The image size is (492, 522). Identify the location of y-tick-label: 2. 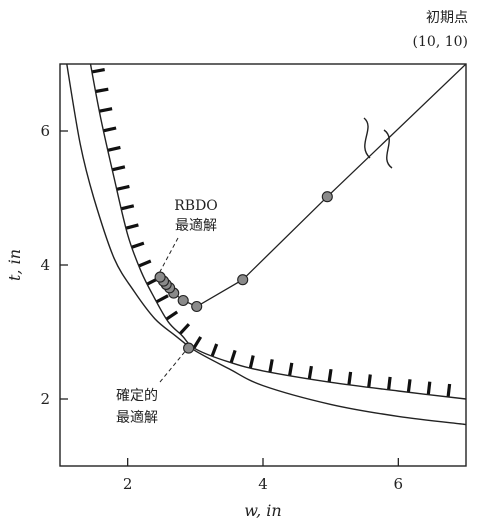
(45, 399).